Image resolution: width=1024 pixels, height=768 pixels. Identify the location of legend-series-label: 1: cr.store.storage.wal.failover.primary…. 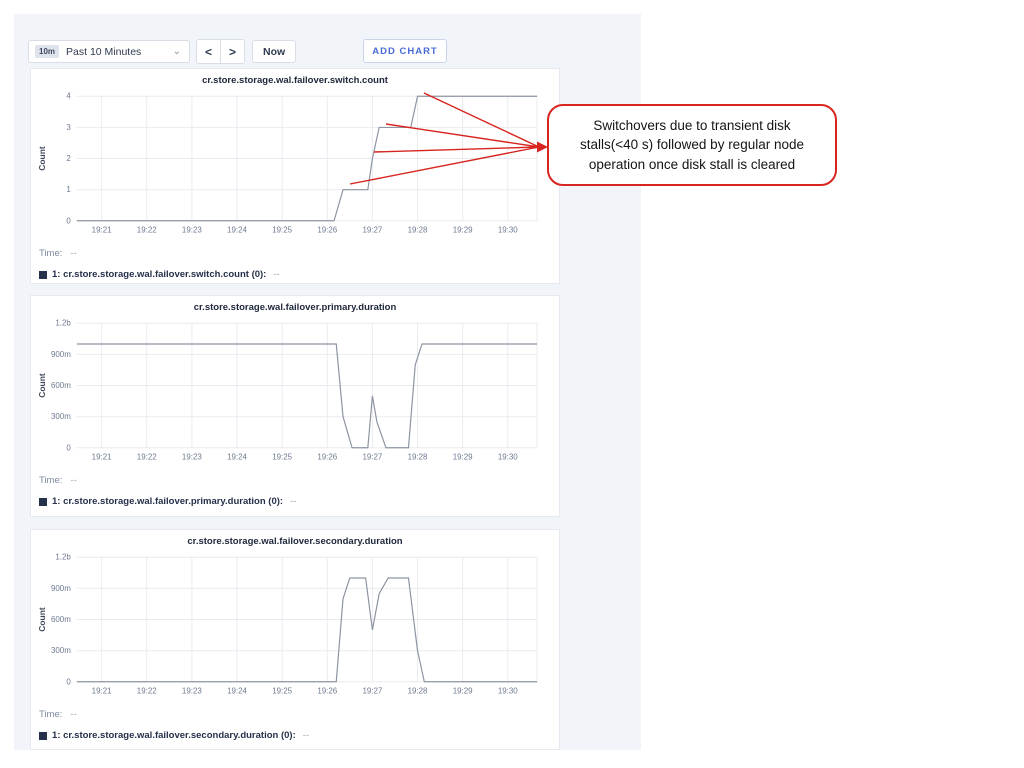
(168, 501).